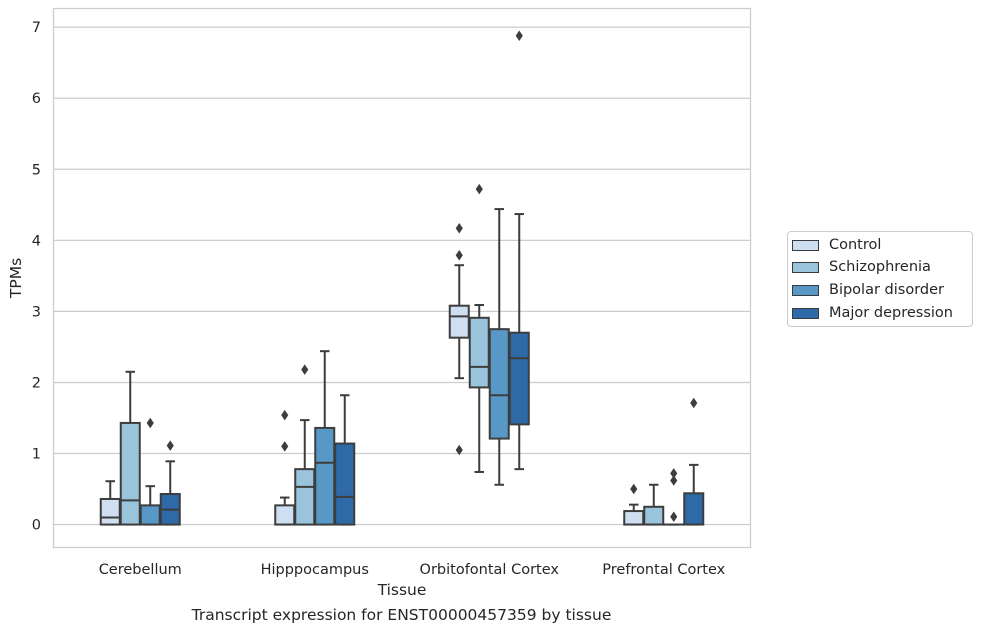 The width and height of the screenshot is (983, 634). Describe the element at coordinates (891, 313) in the screenshot. I see `legend-label-major-depression: Major depression` at that location.